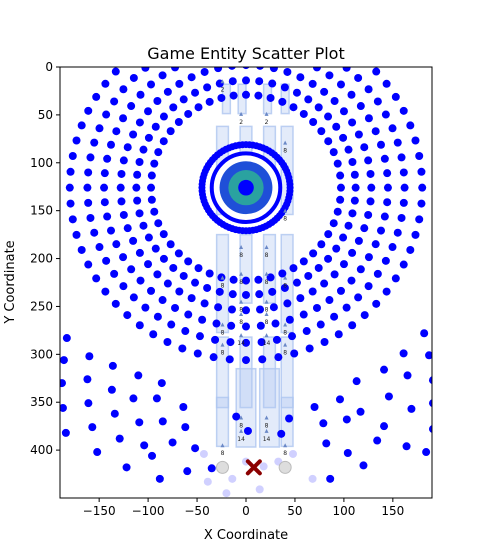  What do you see at coordinates (290, 184) in the screenshot?
I see `target-ring-point` at bounding box center [290, 184].